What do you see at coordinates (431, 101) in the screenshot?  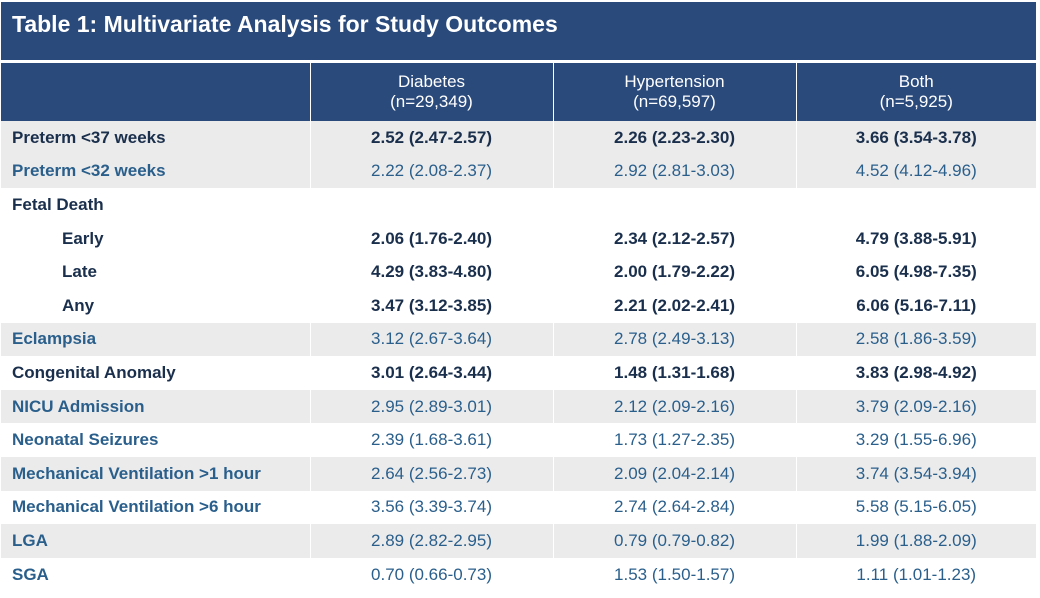 I see `column-count: (n=29,349)` at bounding box center [431, 101].